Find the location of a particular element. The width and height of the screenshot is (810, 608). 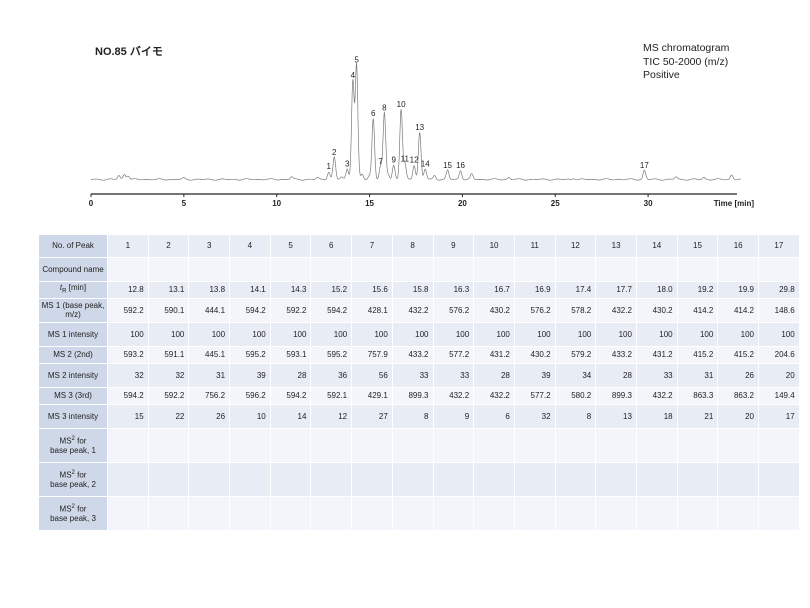

info-line: MS chromatogram is located at coordinates (686, 48).